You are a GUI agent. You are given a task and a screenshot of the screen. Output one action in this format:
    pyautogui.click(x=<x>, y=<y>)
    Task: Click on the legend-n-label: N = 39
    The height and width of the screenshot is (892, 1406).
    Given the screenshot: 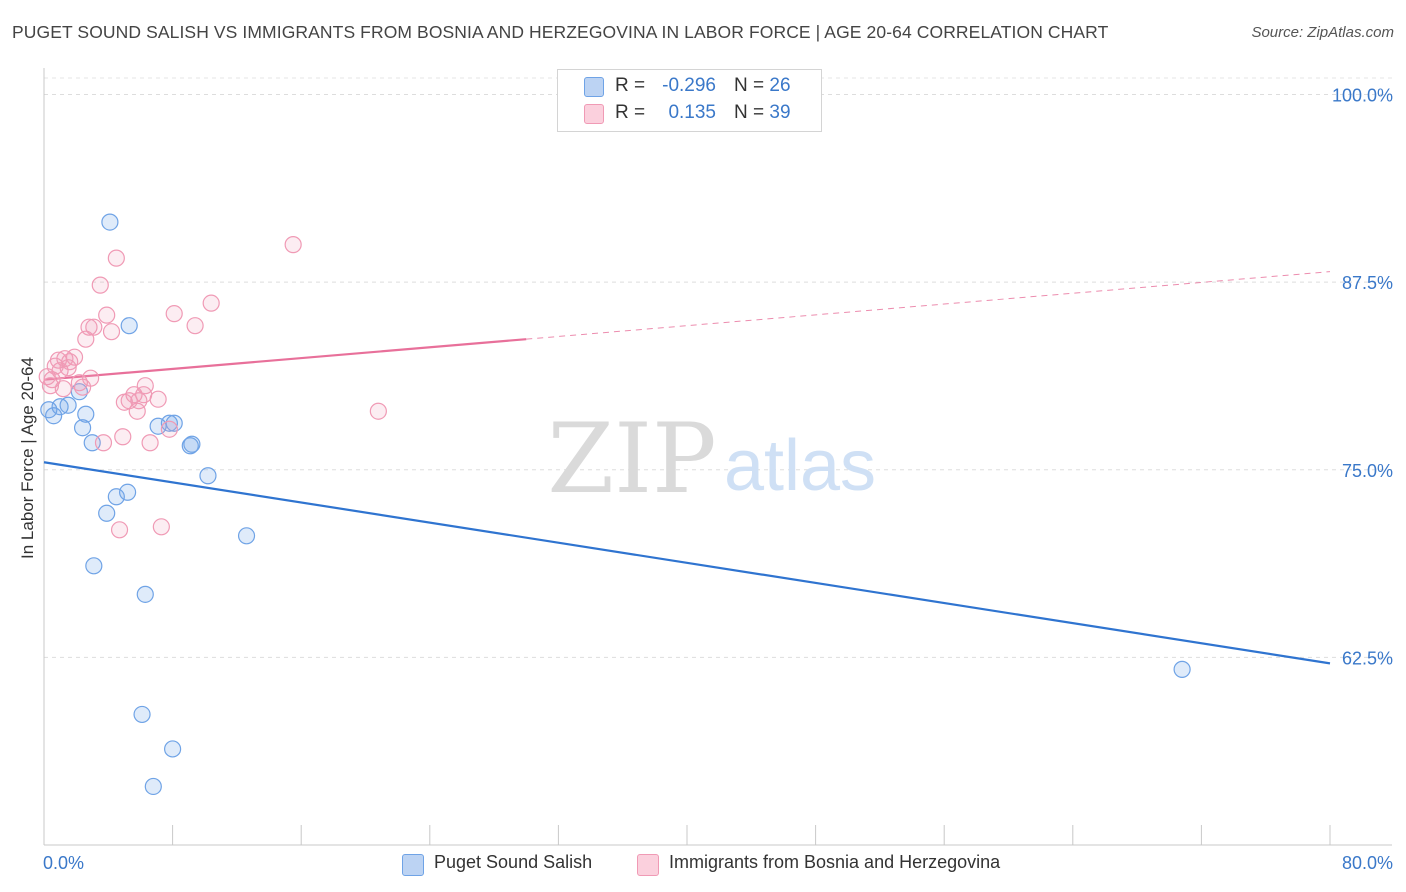 What is the action you would take?
    pyautogui.click(x=762, y=113)
    